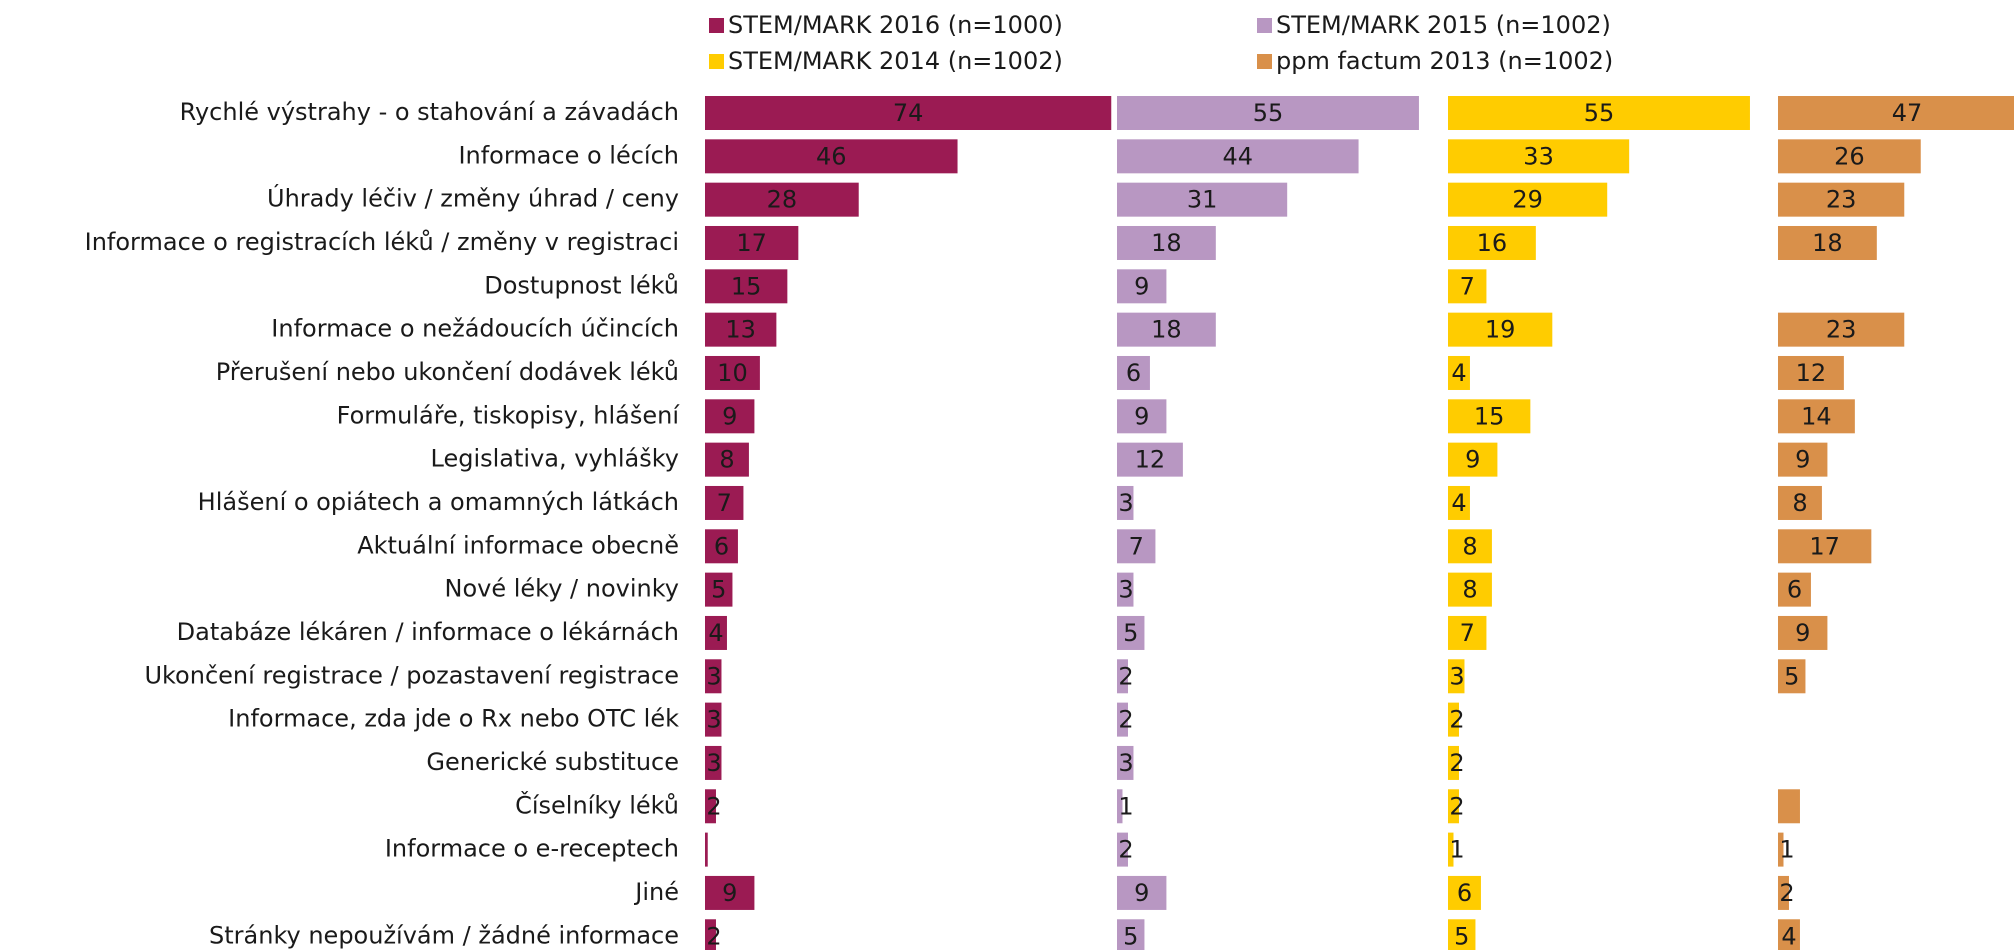 This screenshot has height=950, width=2014. Describe the element at coordinates (656, 892) in the screenshot. I see `category-label: Jiné` at that location.